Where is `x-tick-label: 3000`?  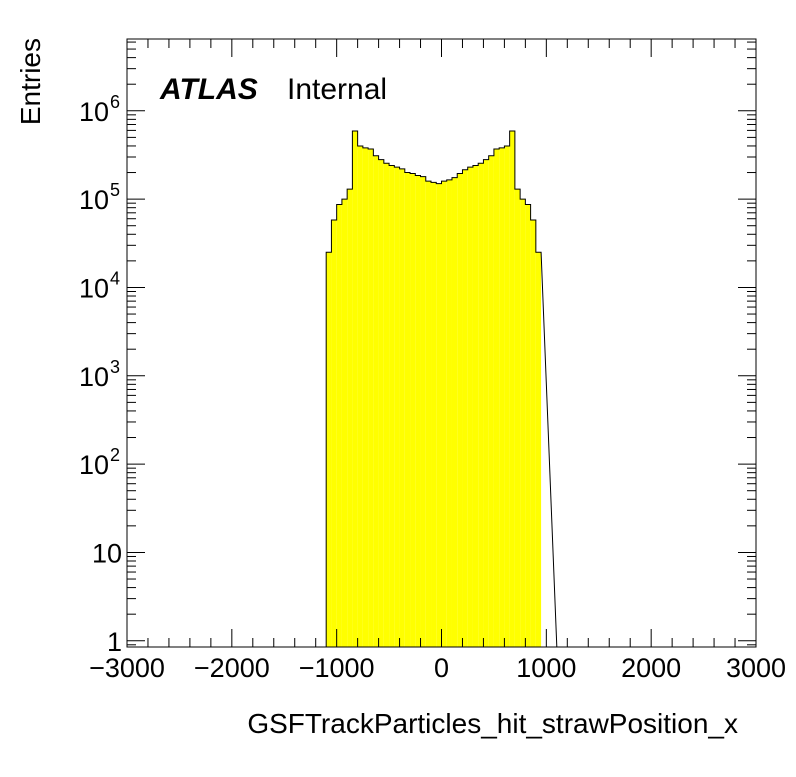 x-tick-label: 3000 is located at coordinates (756, 668).